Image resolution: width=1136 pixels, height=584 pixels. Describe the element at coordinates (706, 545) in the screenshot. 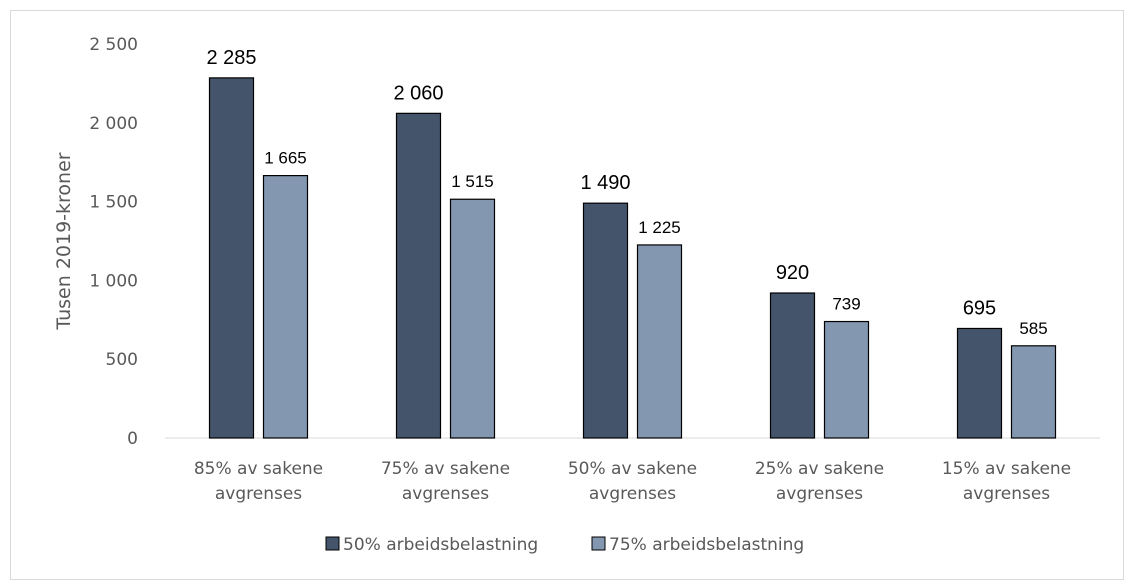

I see `legend-label: 75% arbeidsbelastning` at that location.